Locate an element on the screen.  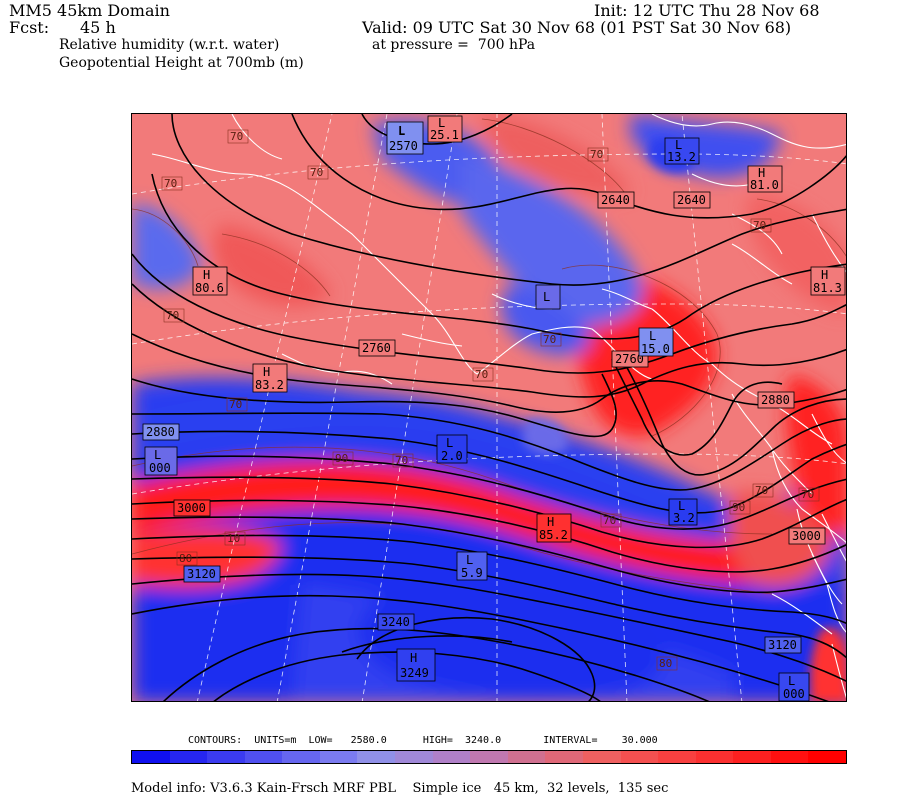
high-marker: H85.2 is located at coordinates (554, 528).